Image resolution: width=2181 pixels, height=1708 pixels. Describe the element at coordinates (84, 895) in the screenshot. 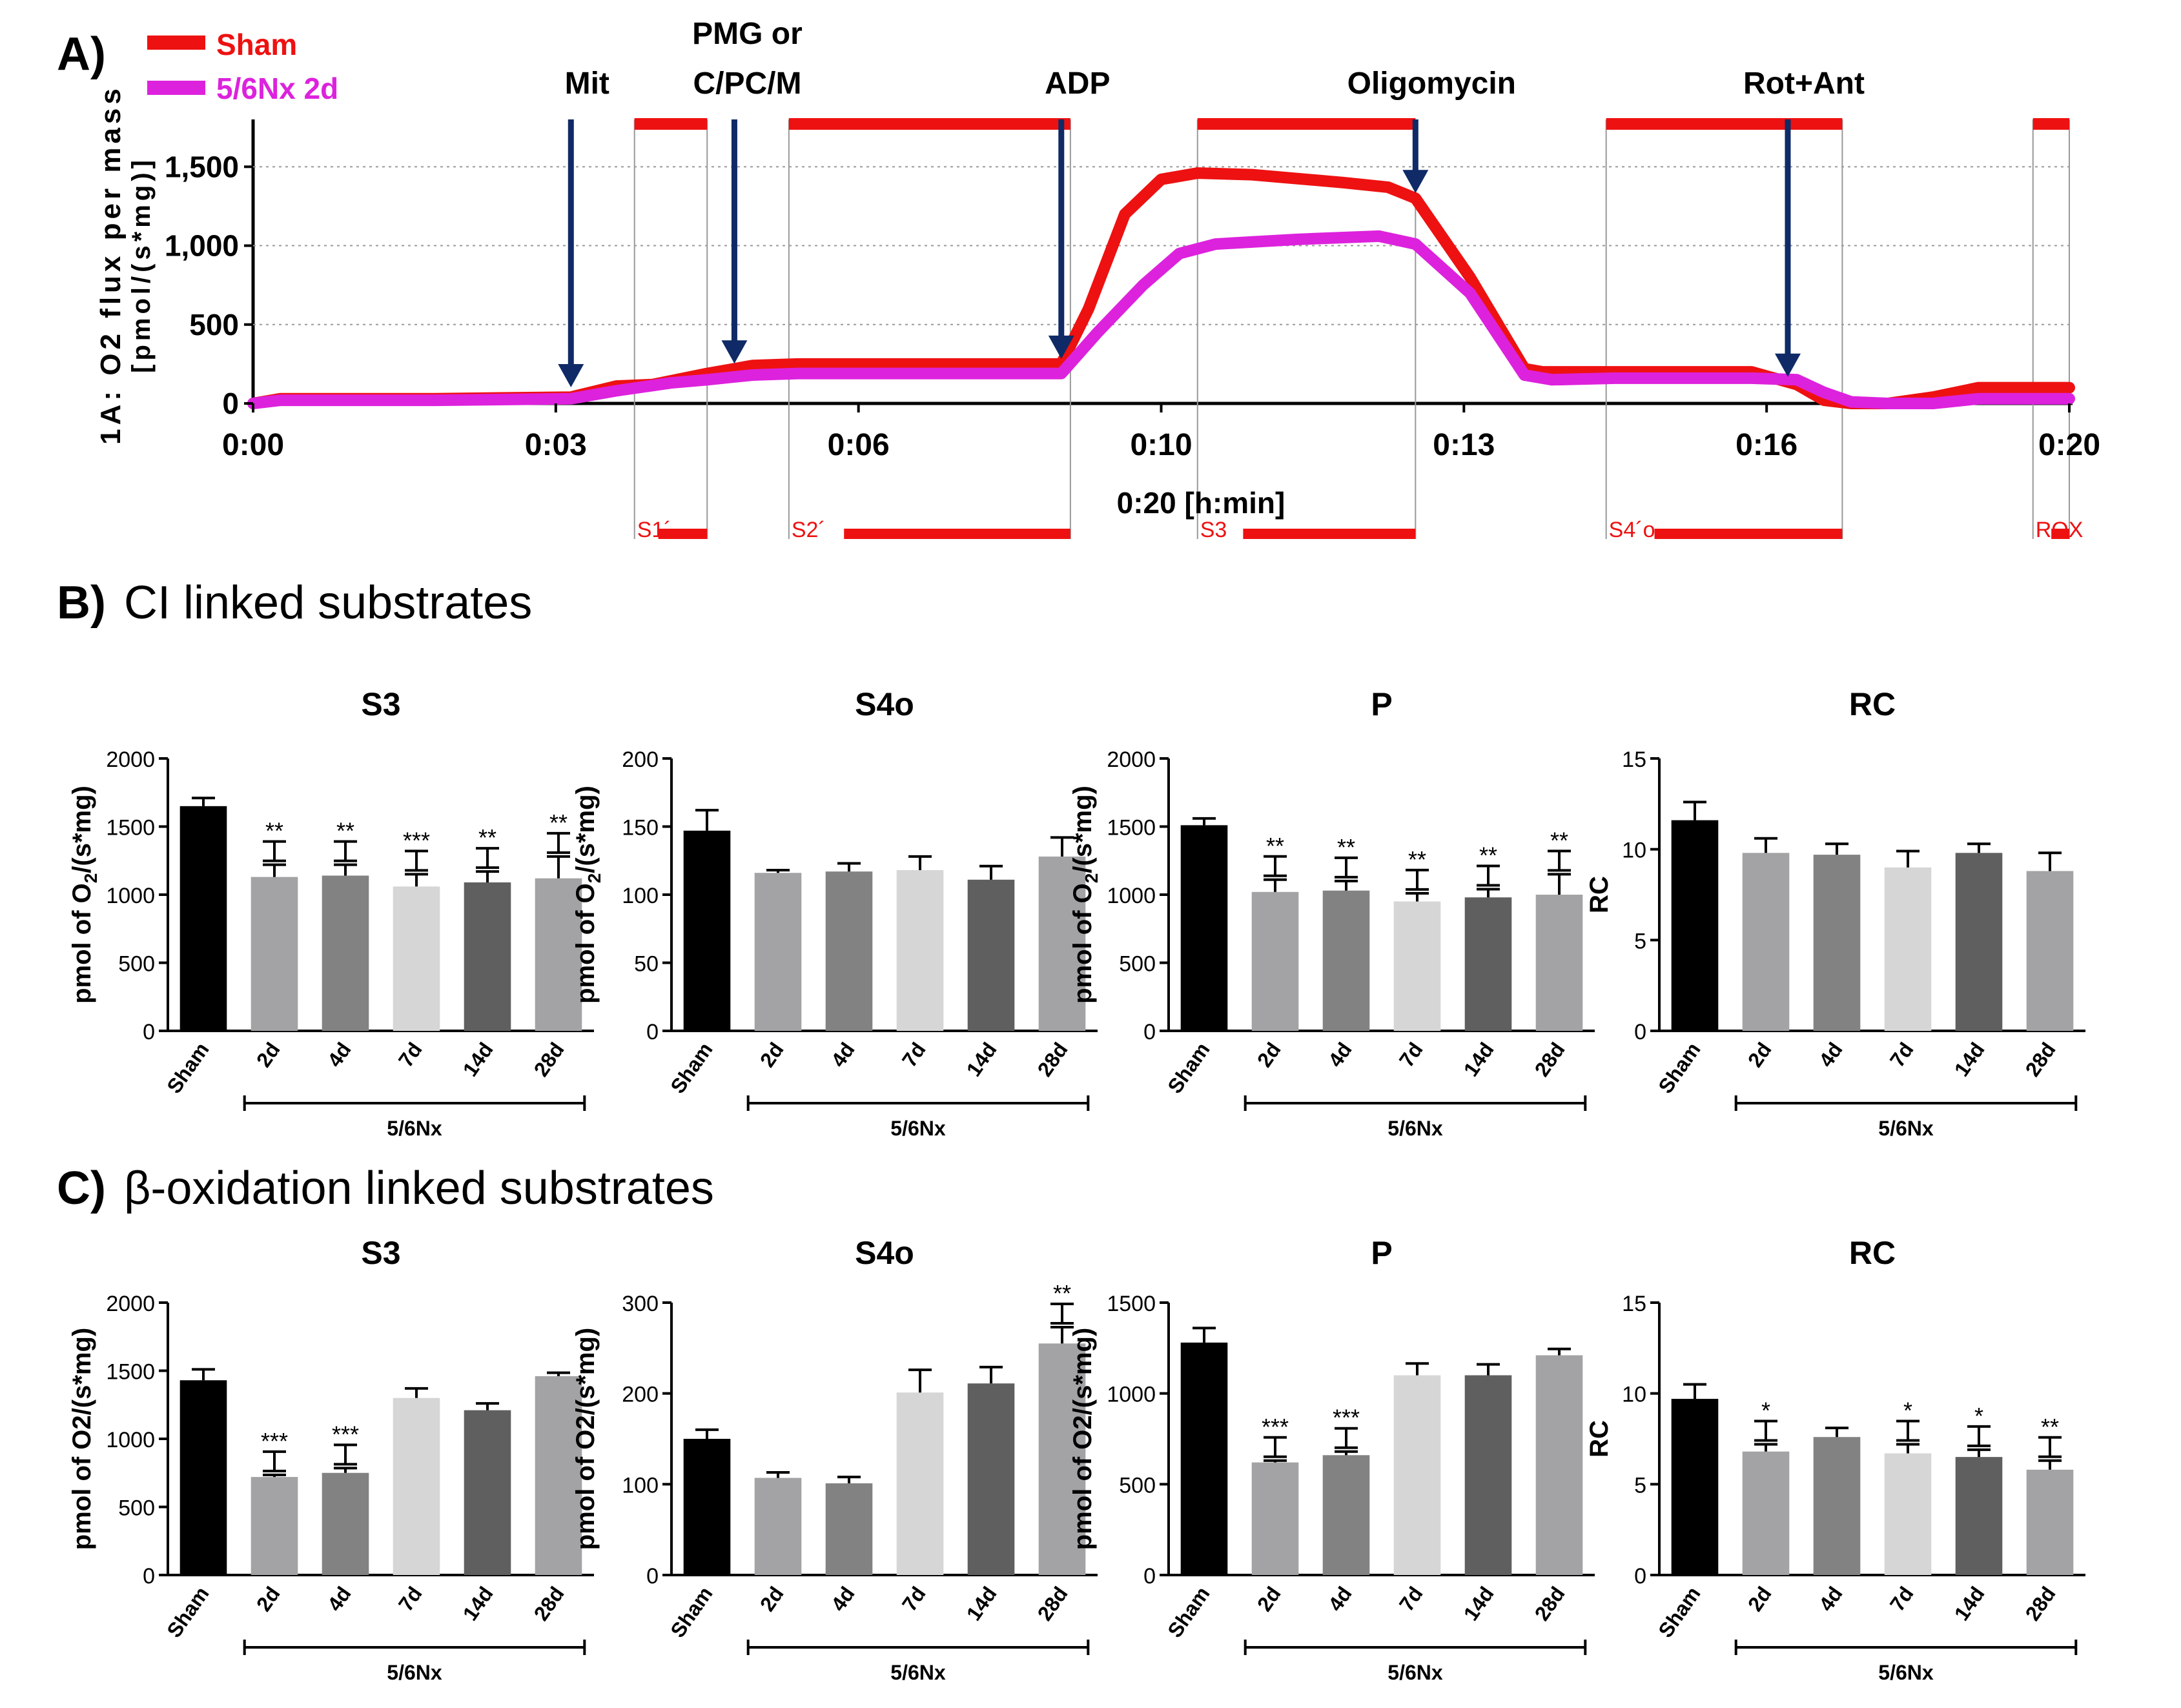

I see `y-axis-label: pmol of O2/(s*mg)` at that location.